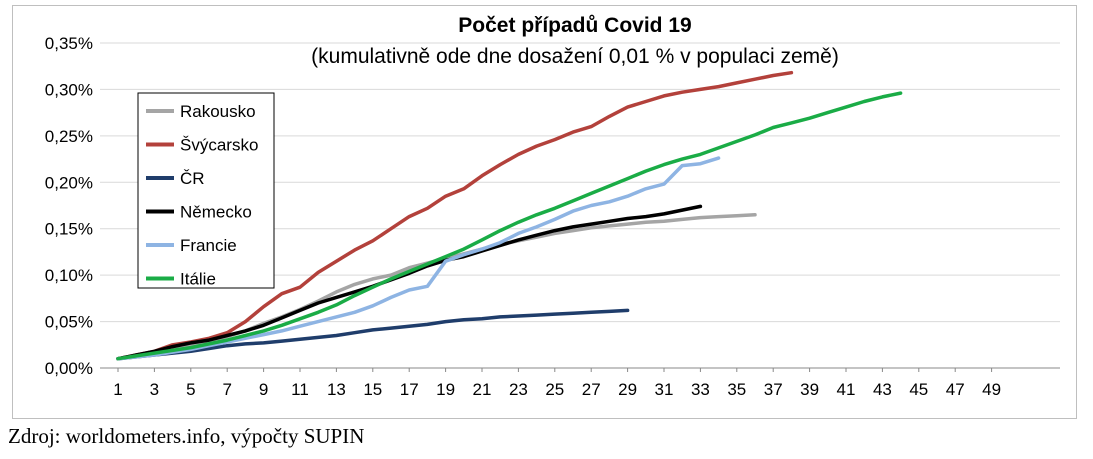 The image size is (1093, 459). Describe the element at coordinates (373, 334) in the screenshot. I see `series-line-čr` at that location.